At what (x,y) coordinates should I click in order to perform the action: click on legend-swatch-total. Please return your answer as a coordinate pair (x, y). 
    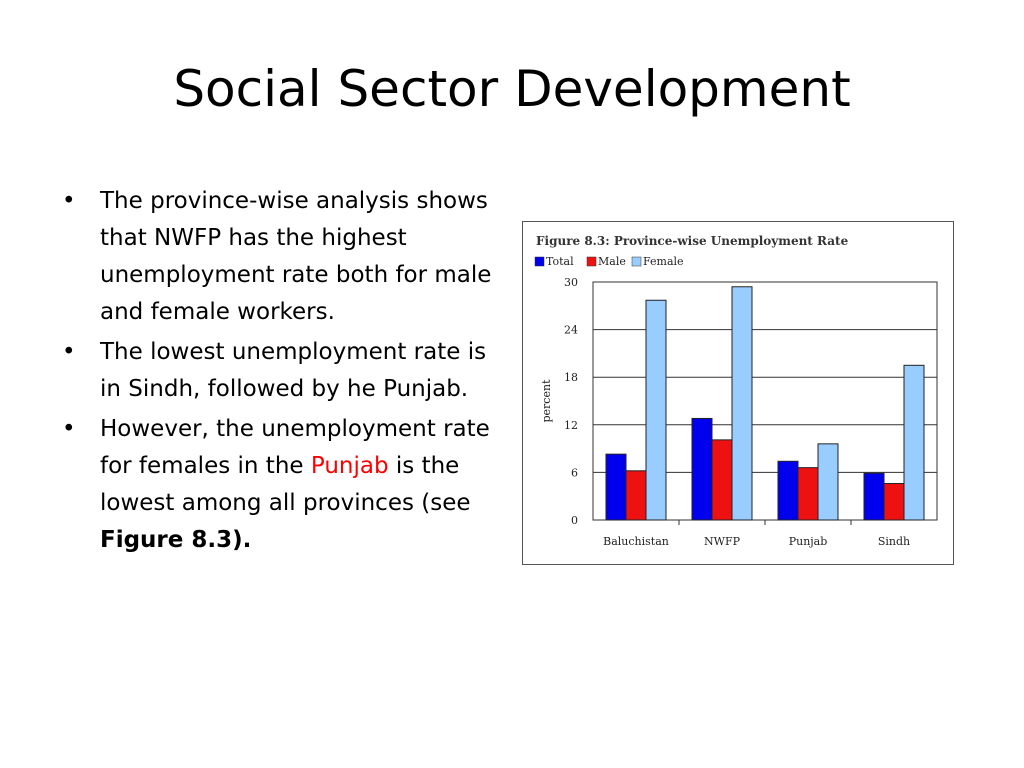
    Looking at the image, I should click on (539, 261).